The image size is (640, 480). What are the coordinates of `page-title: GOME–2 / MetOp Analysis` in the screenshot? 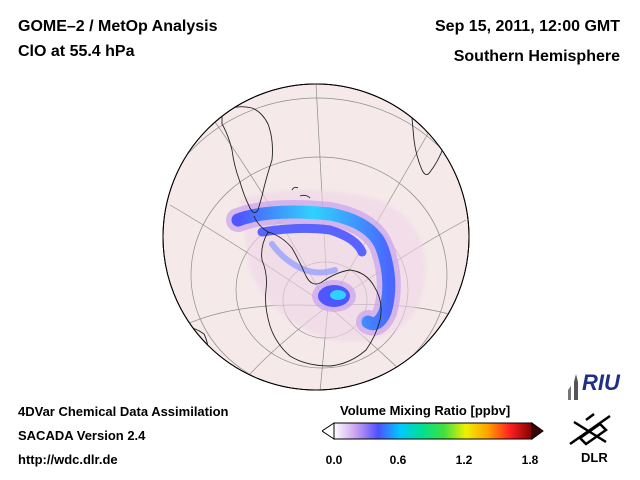 It's located at (118, 26).